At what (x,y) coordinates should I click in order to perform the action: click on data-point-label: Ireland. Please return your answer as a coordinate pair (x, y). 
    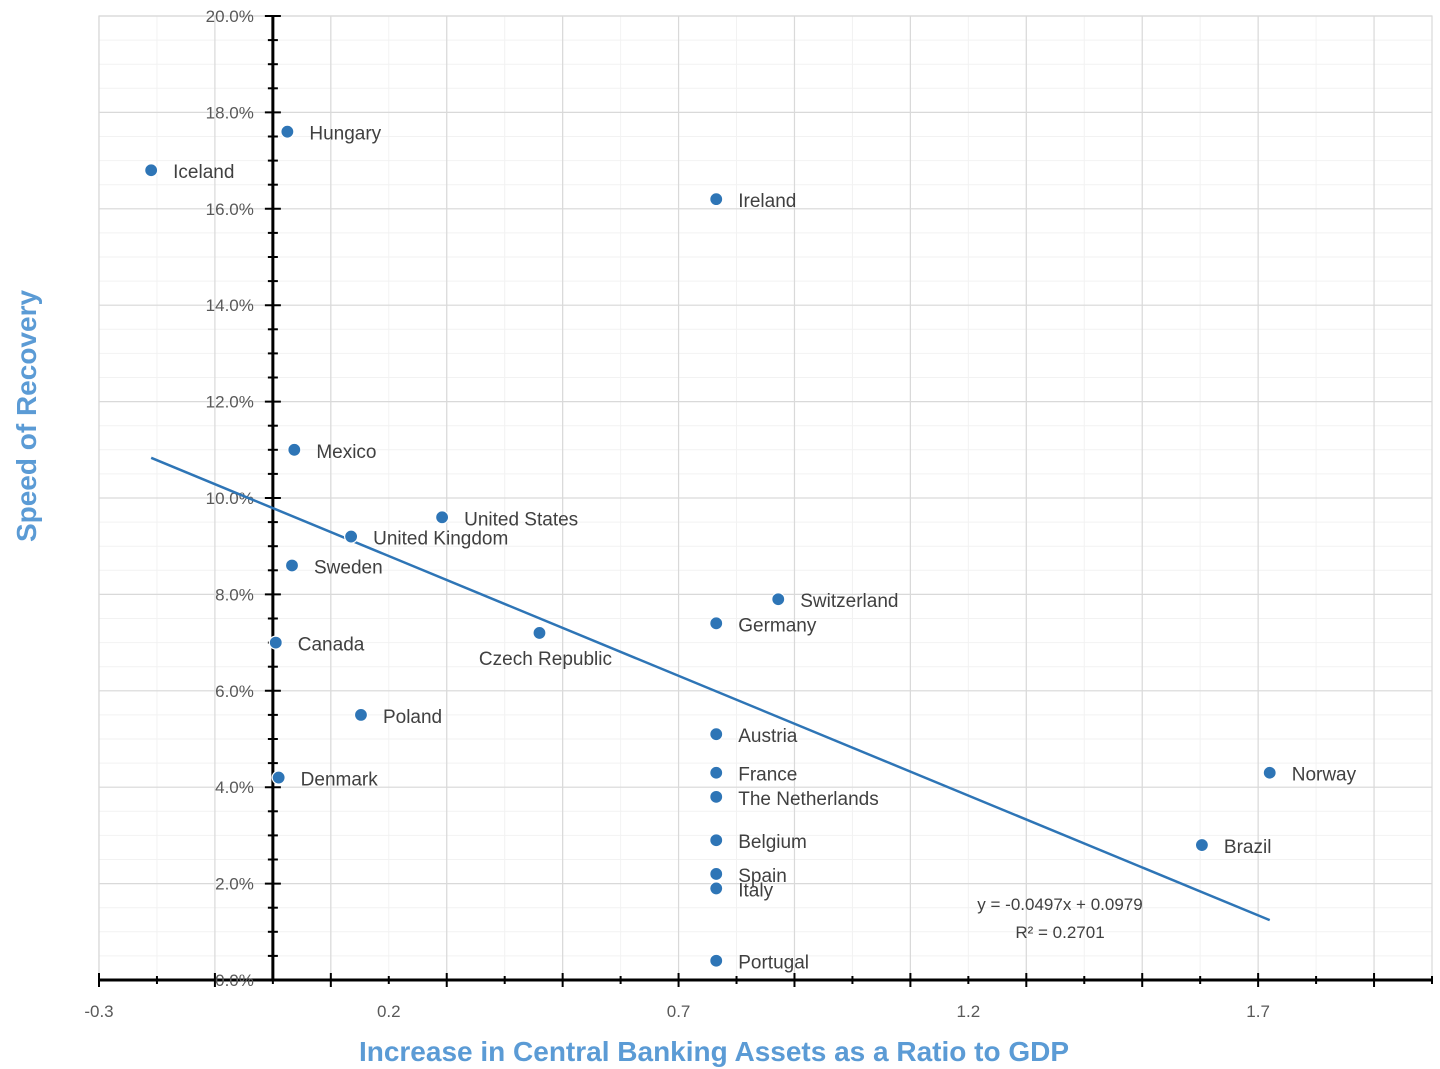
    Looking at the image, I should click on (767, 201).